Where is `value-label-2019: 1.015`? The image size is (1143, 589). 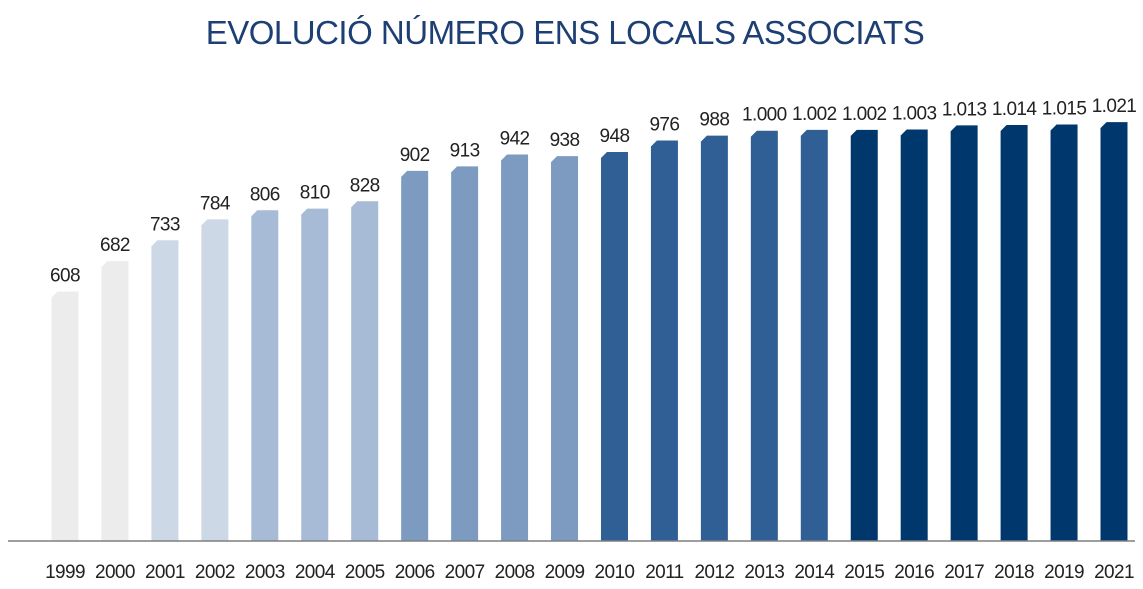
value-label-2019: 1.015 is located at coordinates (1064, 109).